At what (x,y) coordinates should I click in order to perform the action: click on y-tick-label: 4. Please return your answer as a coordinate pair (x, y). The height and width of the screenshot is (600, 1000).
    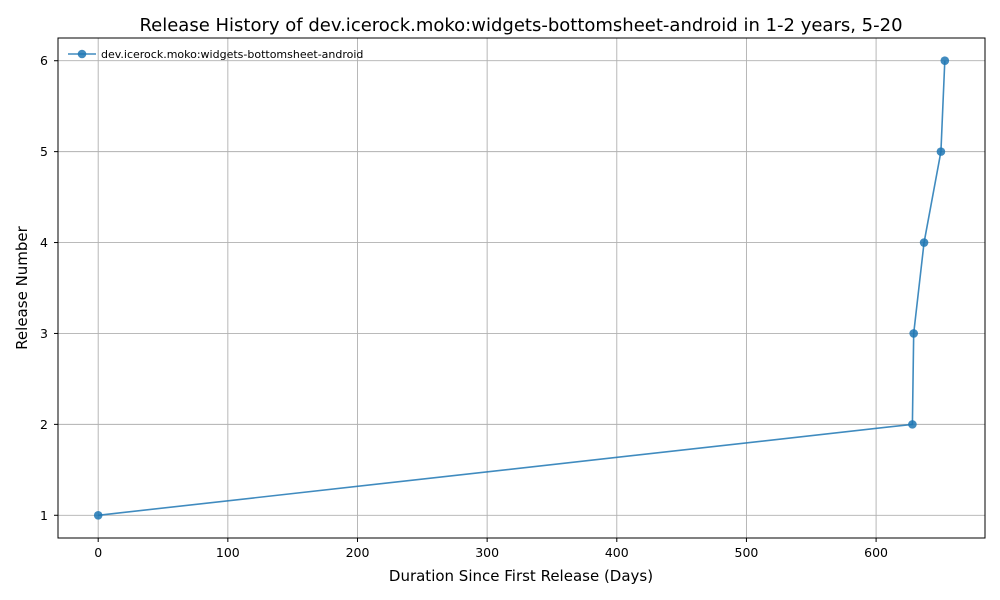
    Looking at the image, I should click on (44, 242).